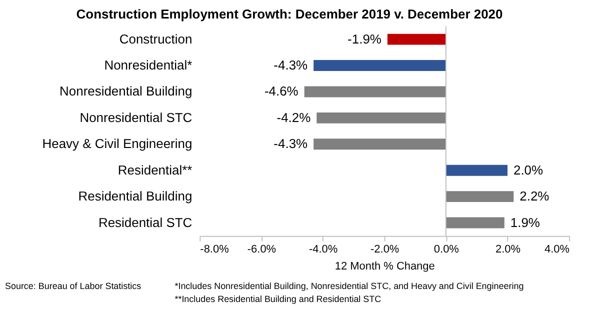  What do you see at coordinates (508, 249) in the screenshot?
I see `x-tick-label: 2.0%` at bounding box center [508, 249].